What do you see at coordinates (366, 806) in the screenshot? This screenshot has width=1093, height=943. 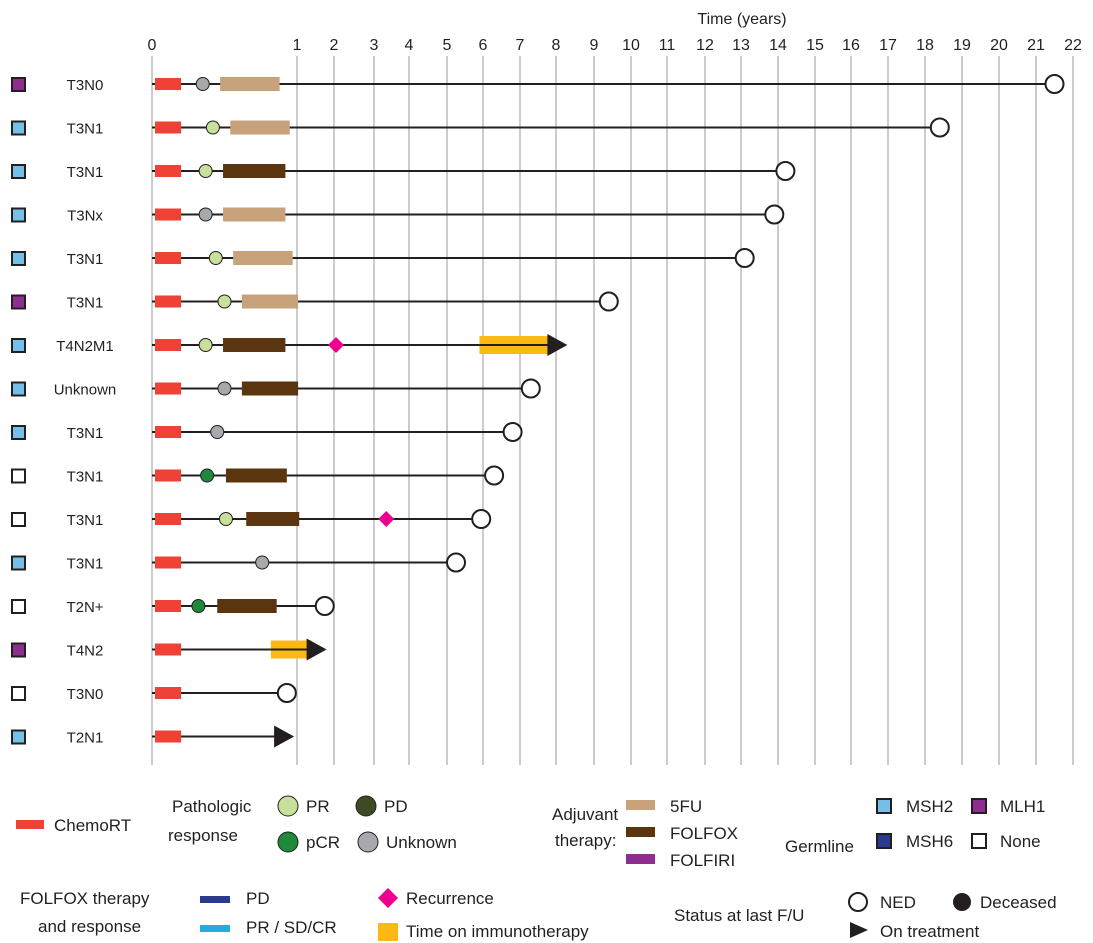 I see `legend-pd-marker` at bounding box center [366, 806].